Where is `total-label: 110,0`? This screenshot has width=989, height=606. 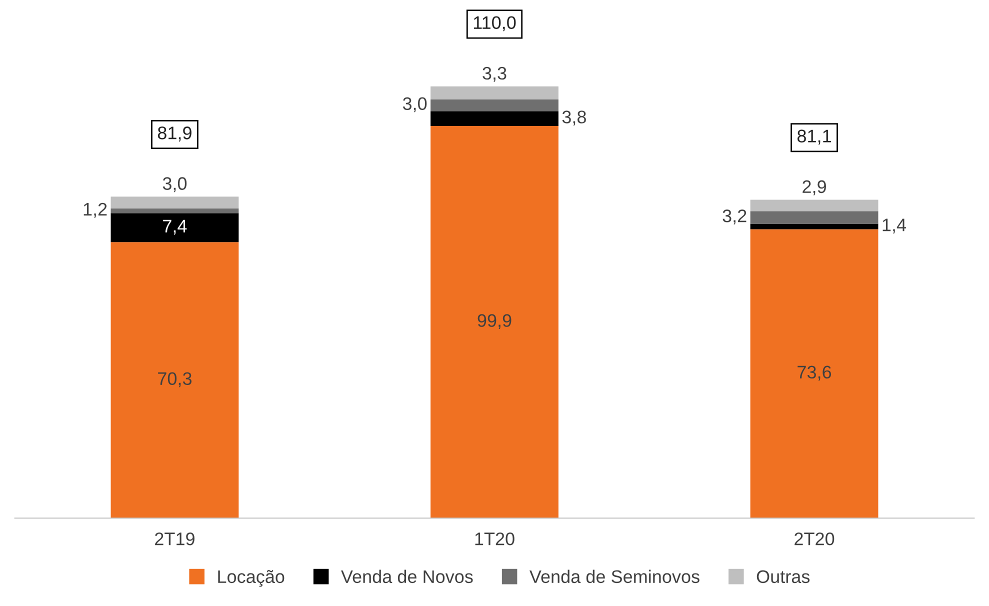 total-label: 110,0 is located at coordinates (495, 24).